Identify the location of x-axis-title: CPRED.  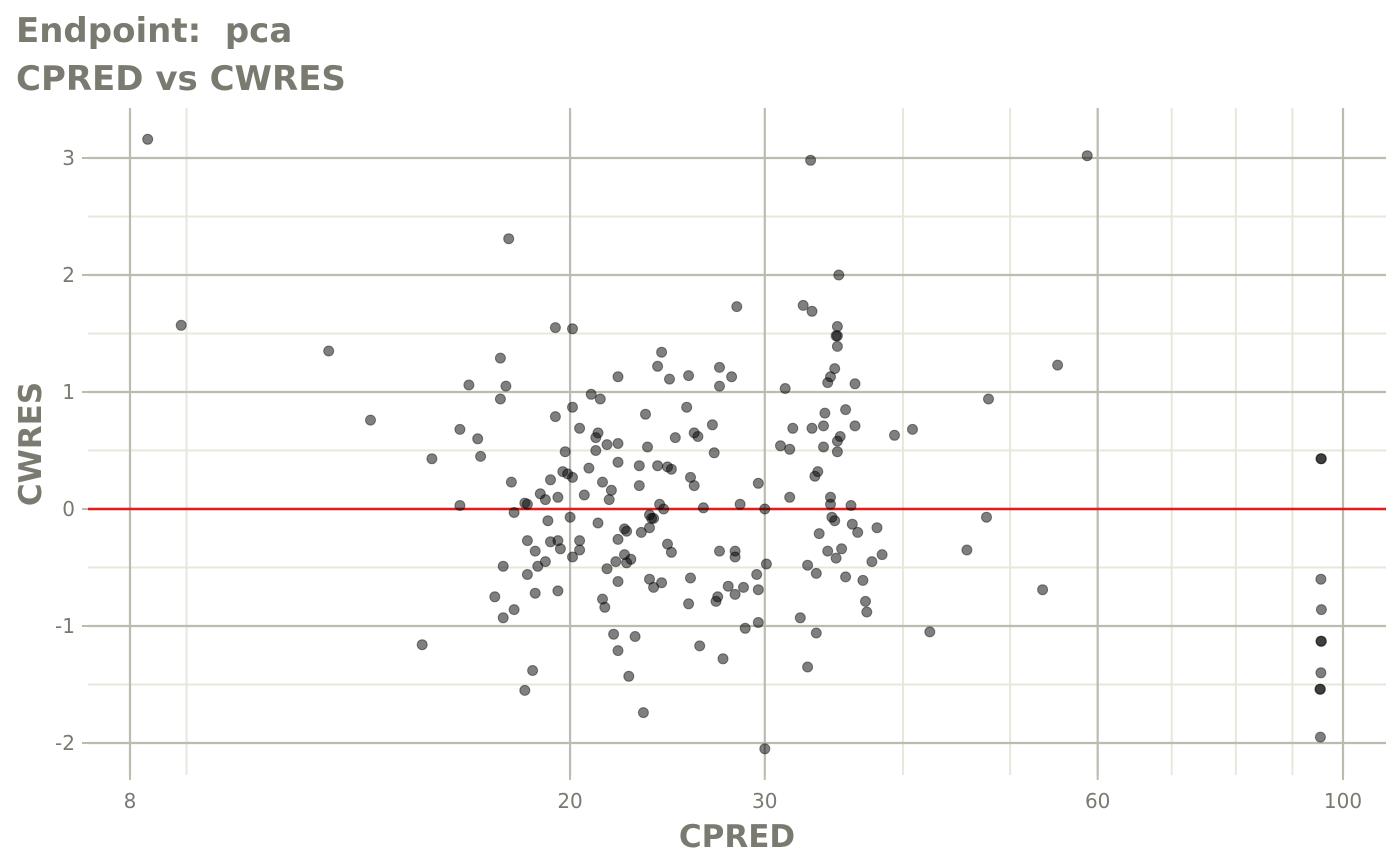
(737, 837).